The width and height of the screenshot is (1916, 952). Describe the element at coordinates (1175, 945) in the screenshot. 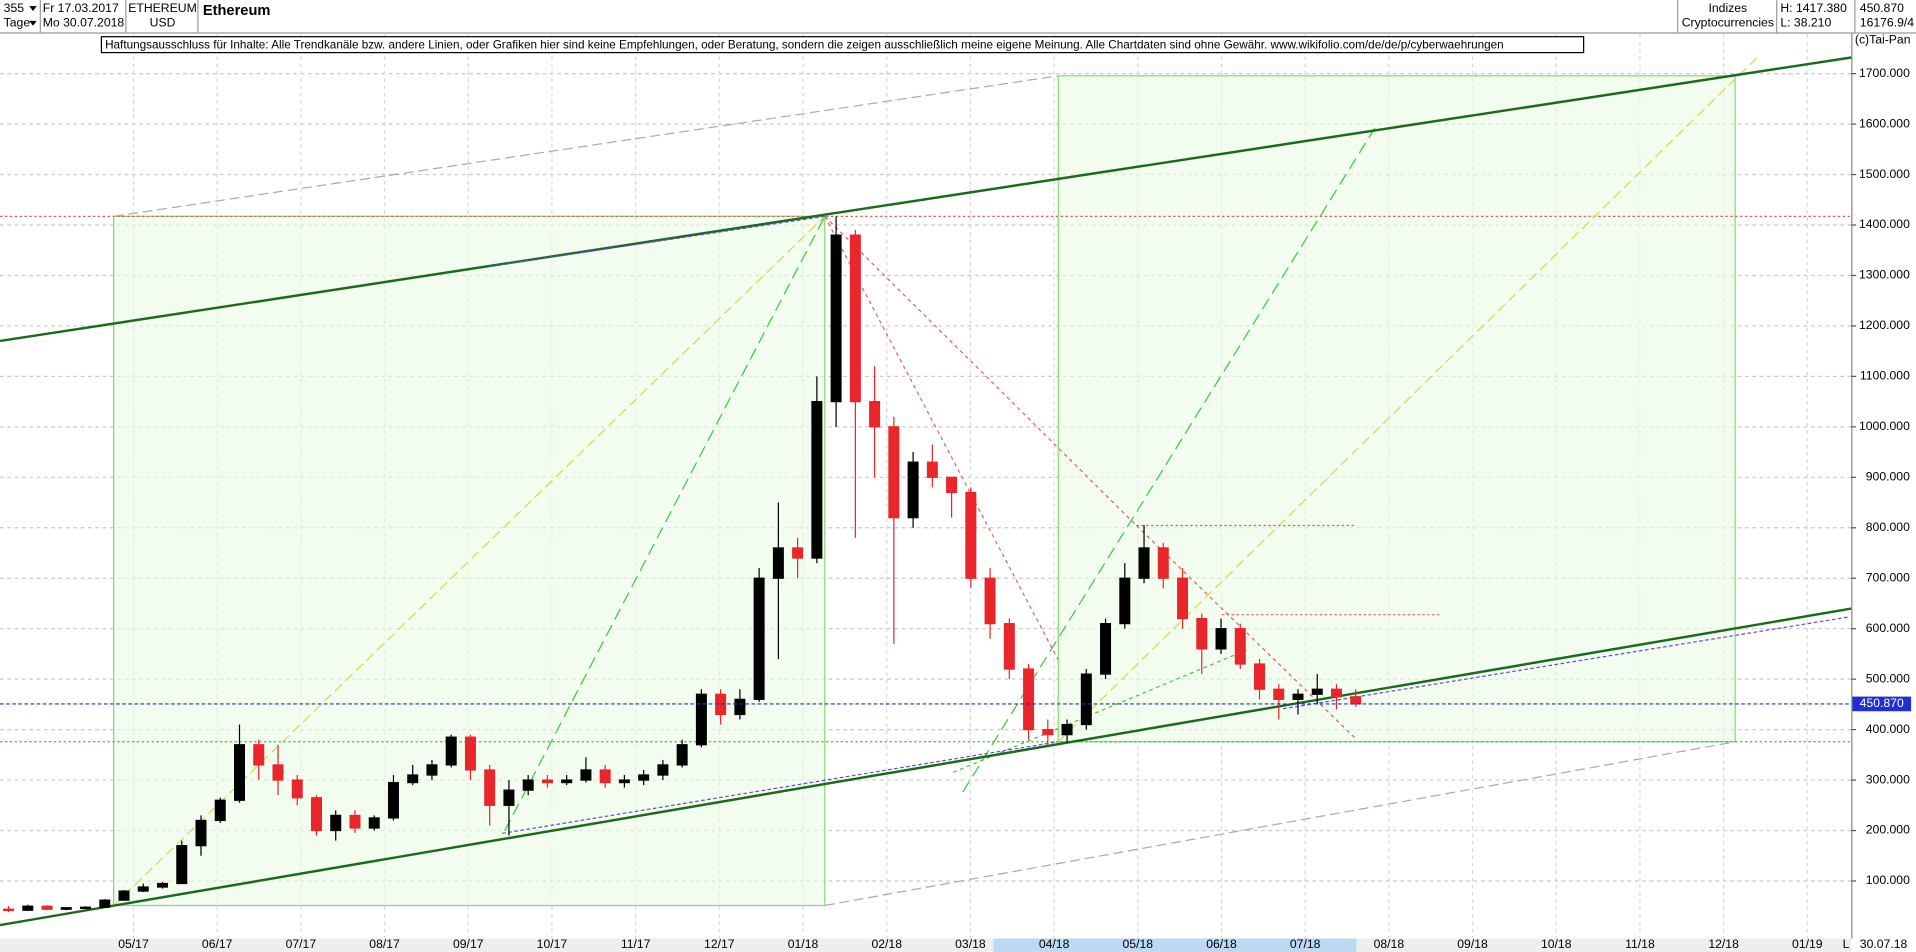

I see `x-axis-highlight` at that location.